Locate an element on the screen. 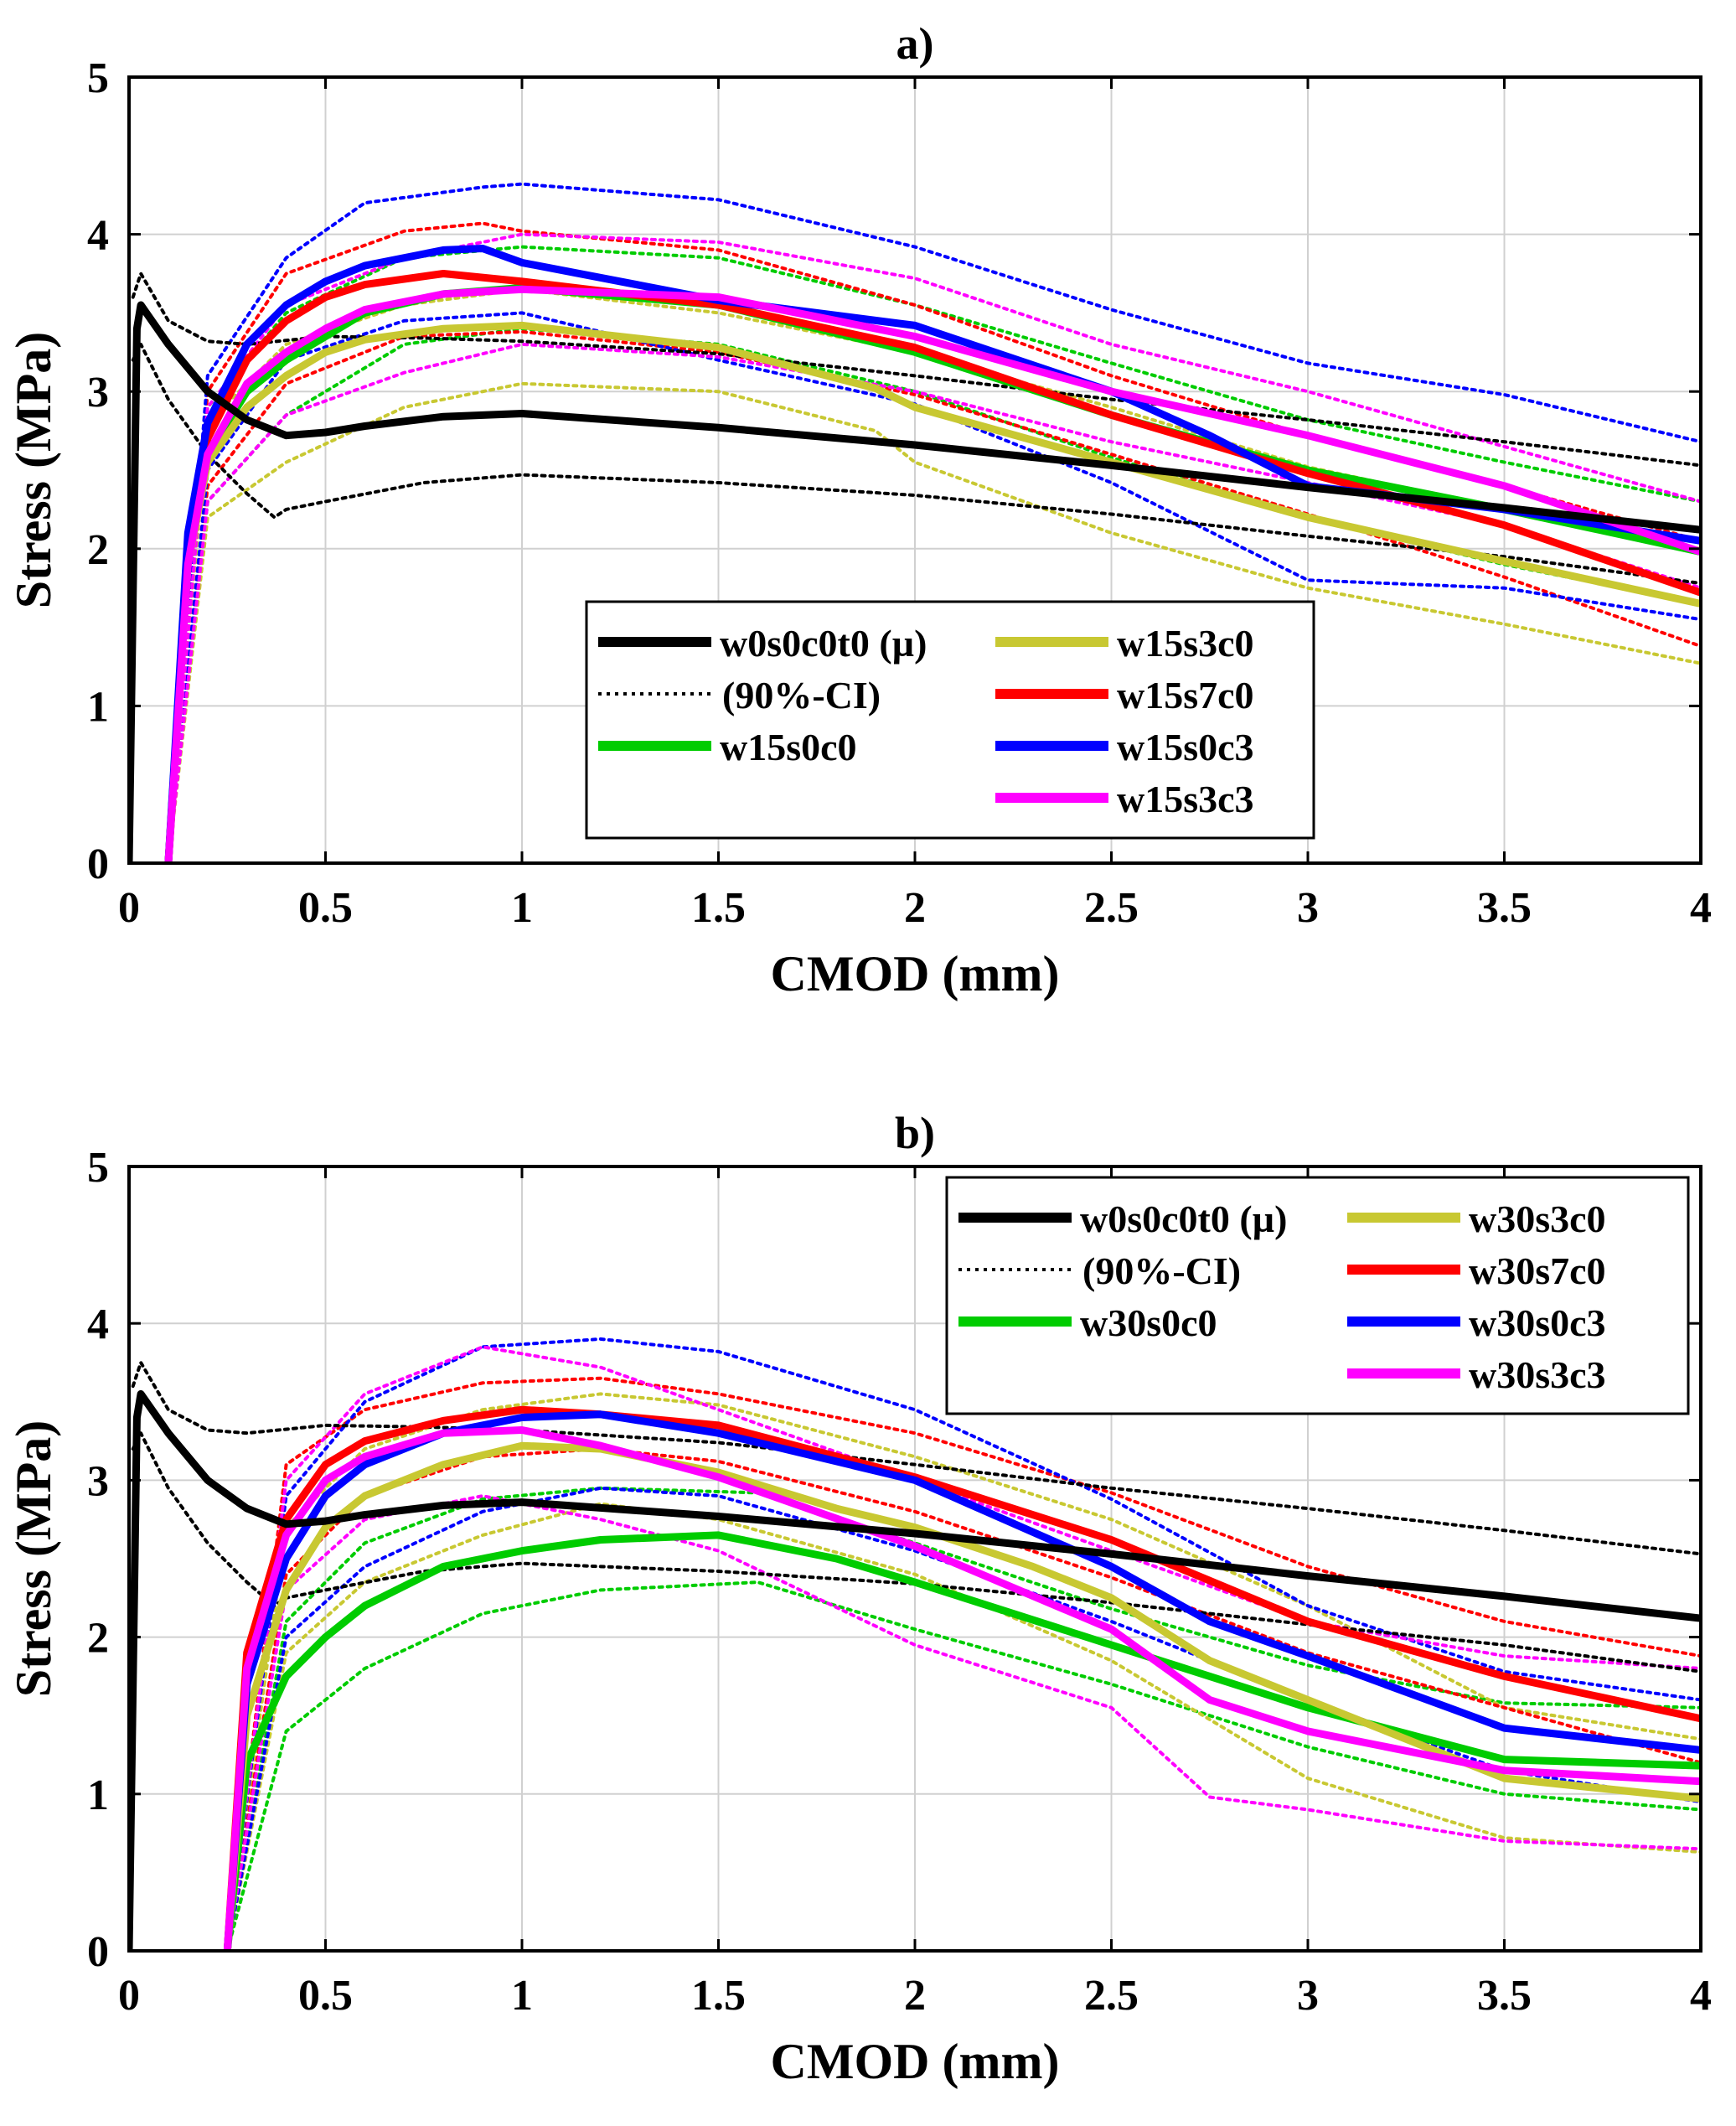 The width and height of the screenshot is (1736, 2126). series-line--90-ci is located at coordinates (916, 370).